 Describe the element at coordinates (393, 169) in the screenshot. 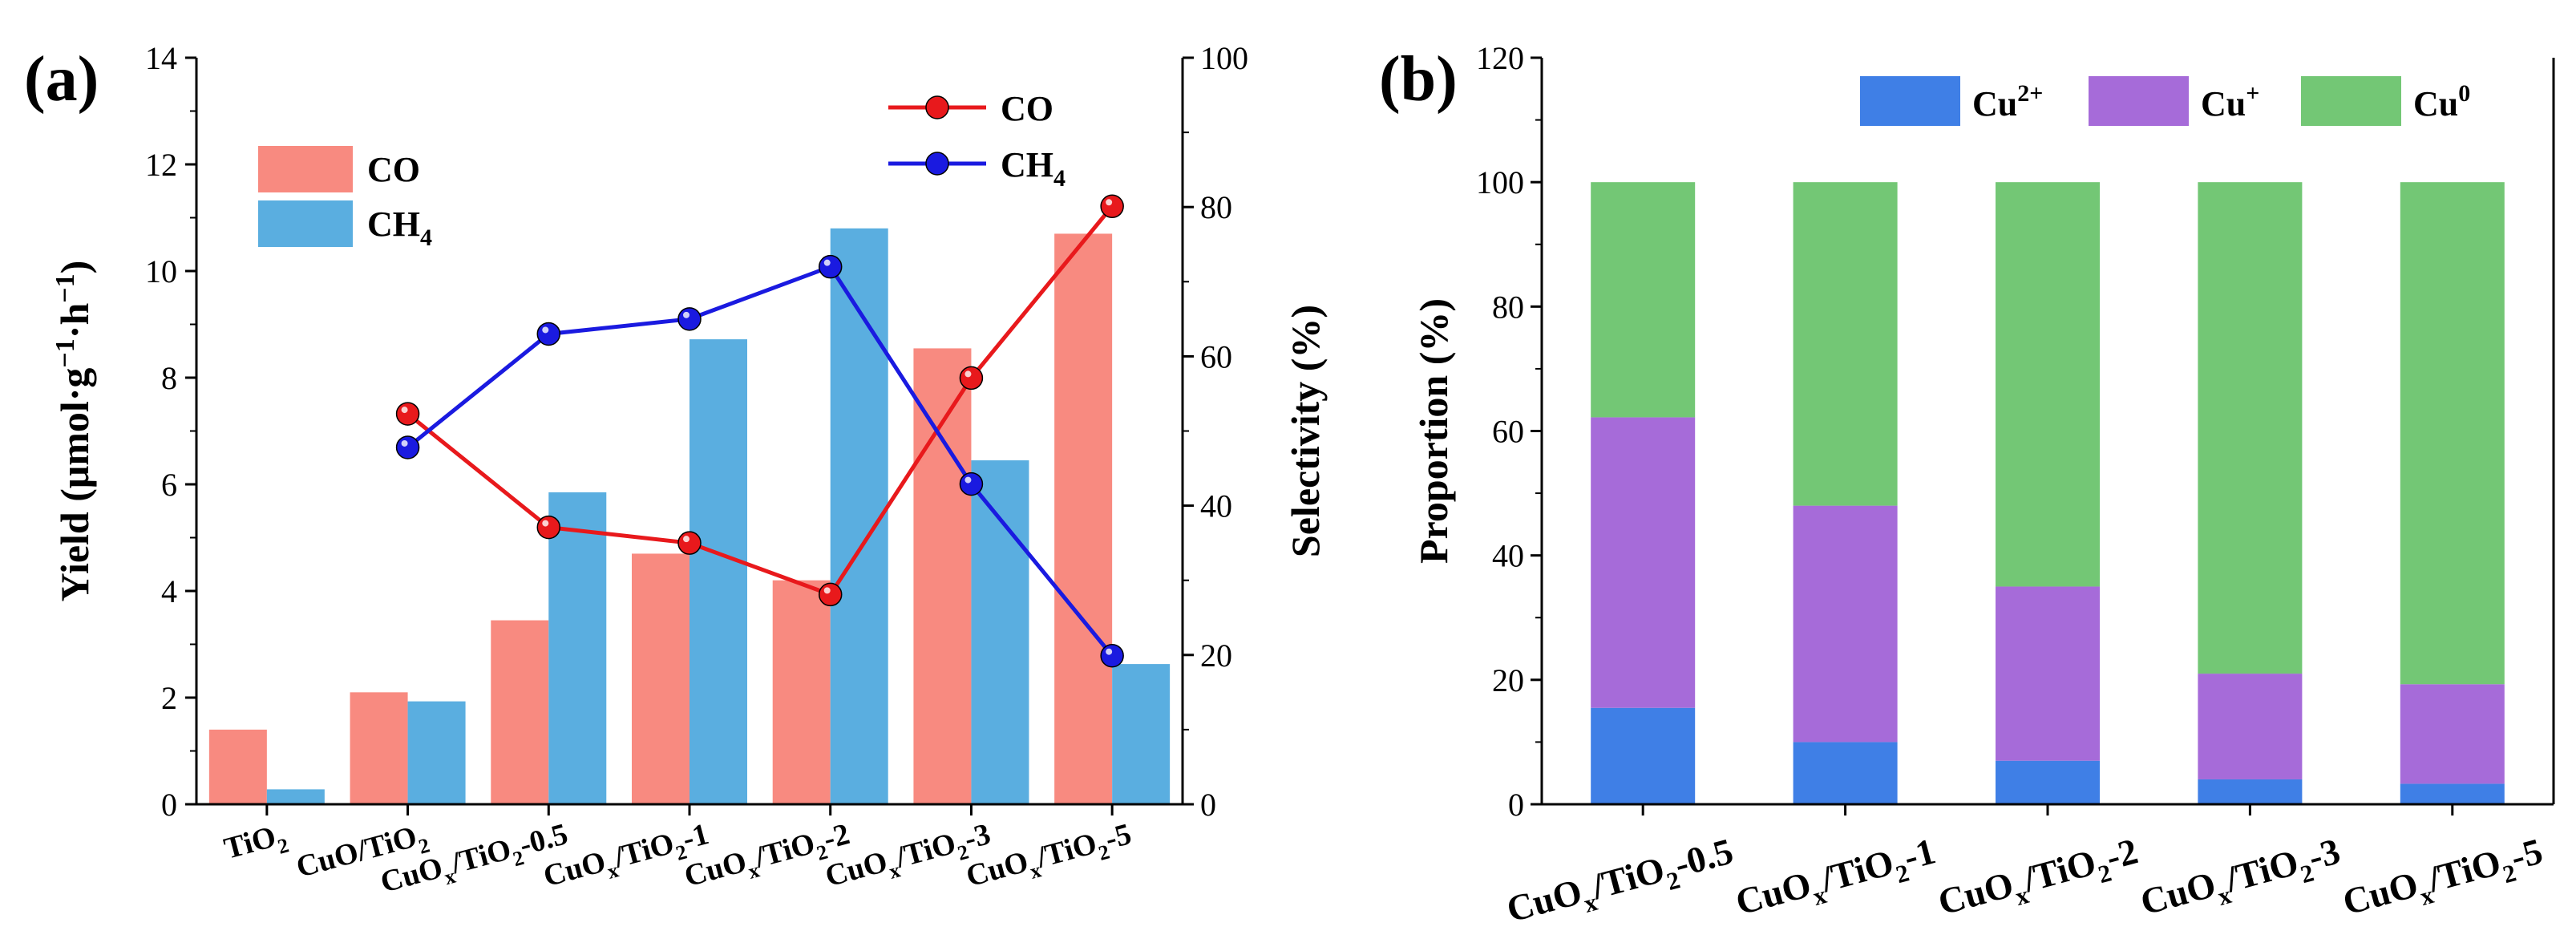

I see `legend-label-co: CO` at that location.